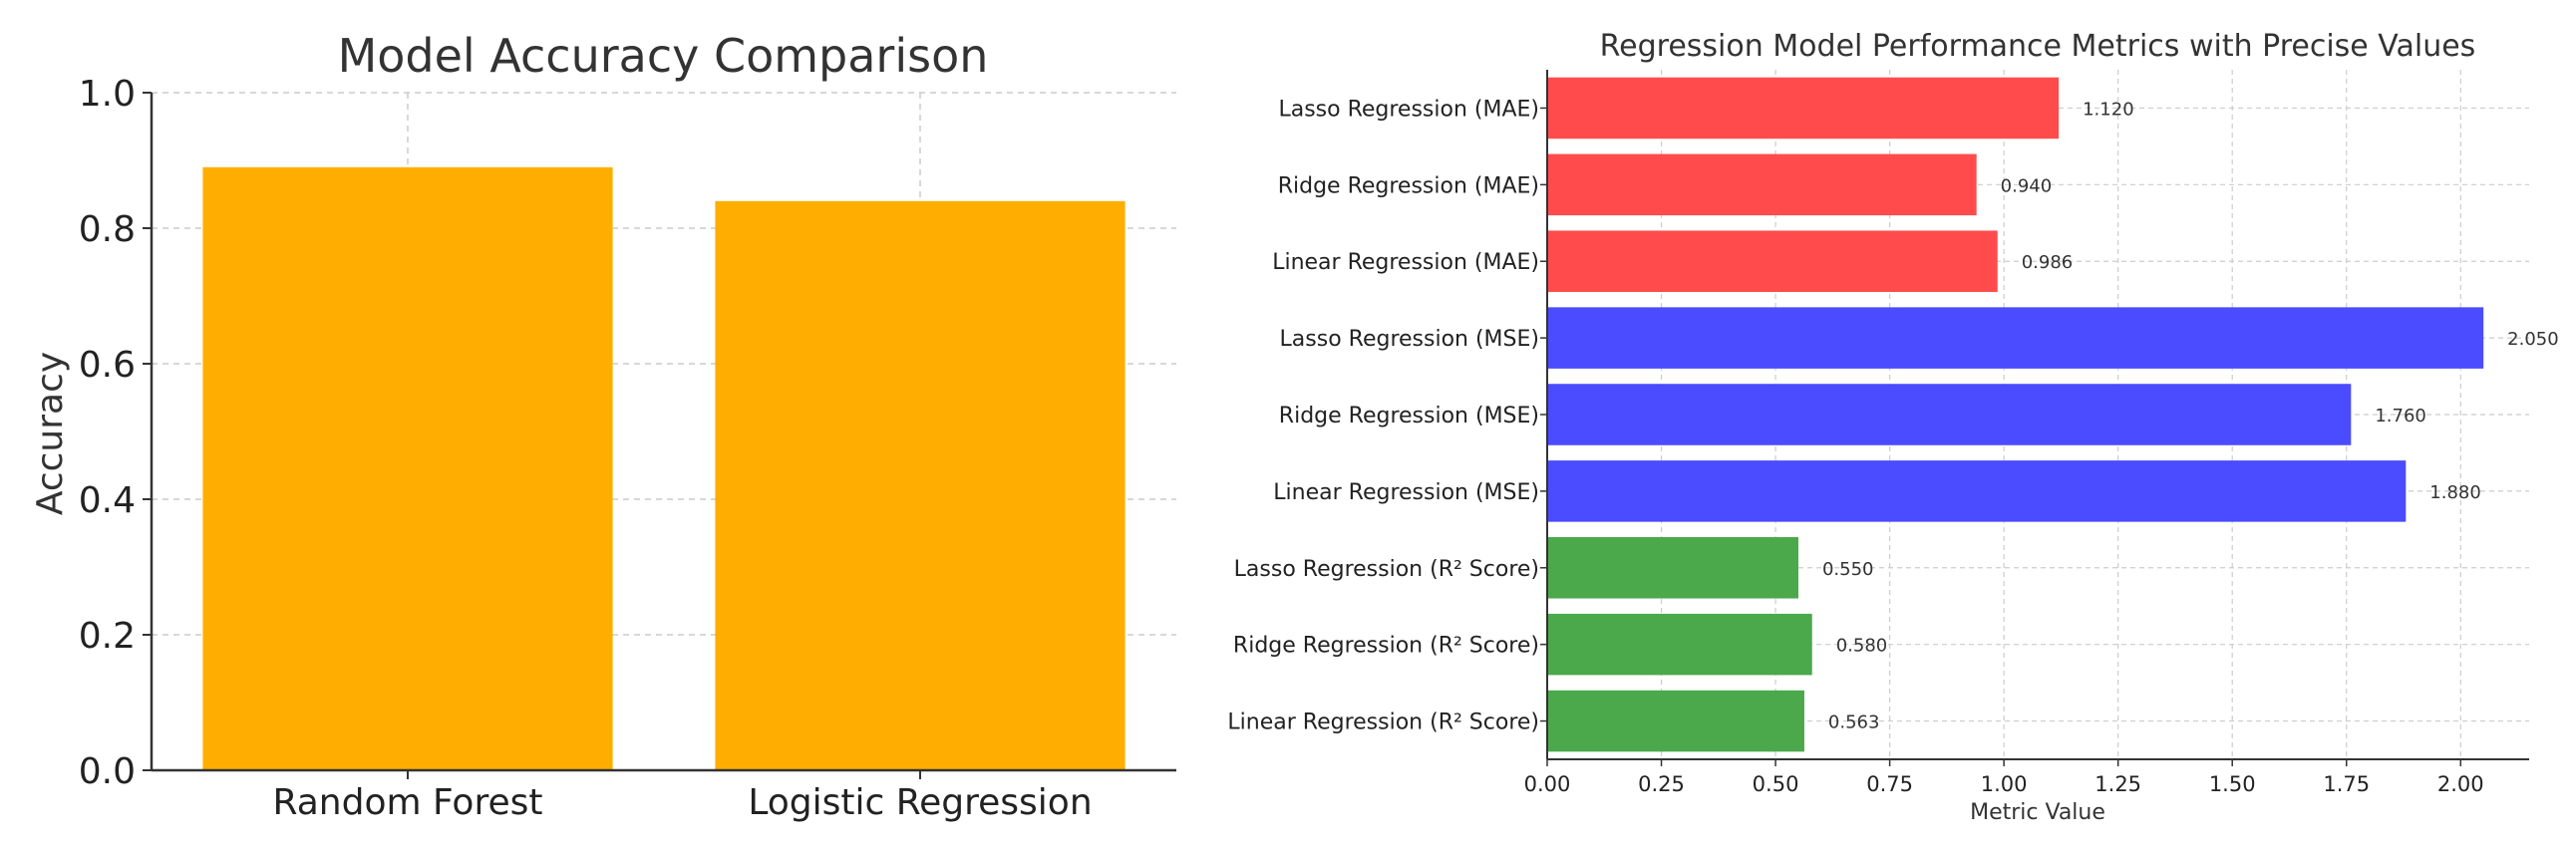  What do you see at coordinates (1383, 723) in the screenshot?
I see `category-label: Linear Regression (R² Score)` at bounding box center [1383, 723].